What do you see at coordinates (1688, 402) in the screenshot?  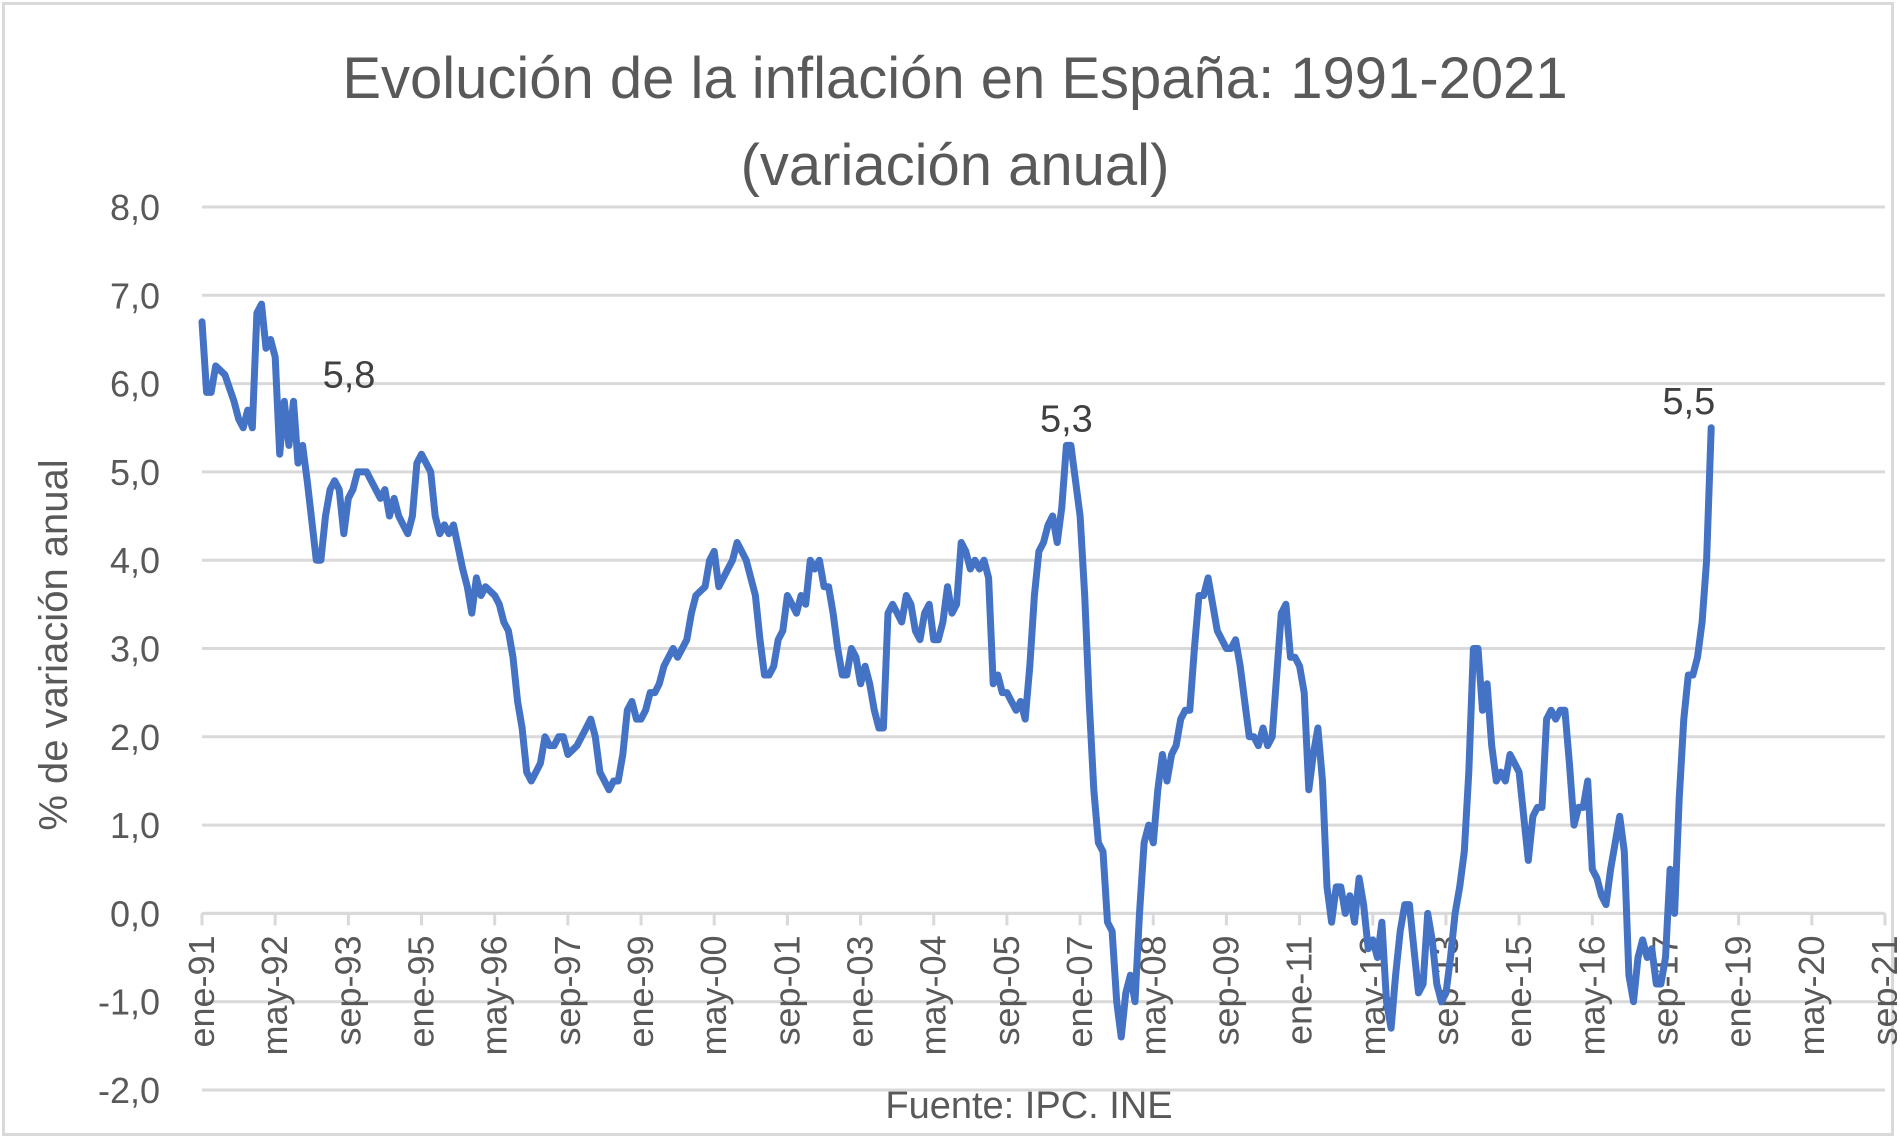 I see `data-label: 5,5` at bounding box center [1688, 402].